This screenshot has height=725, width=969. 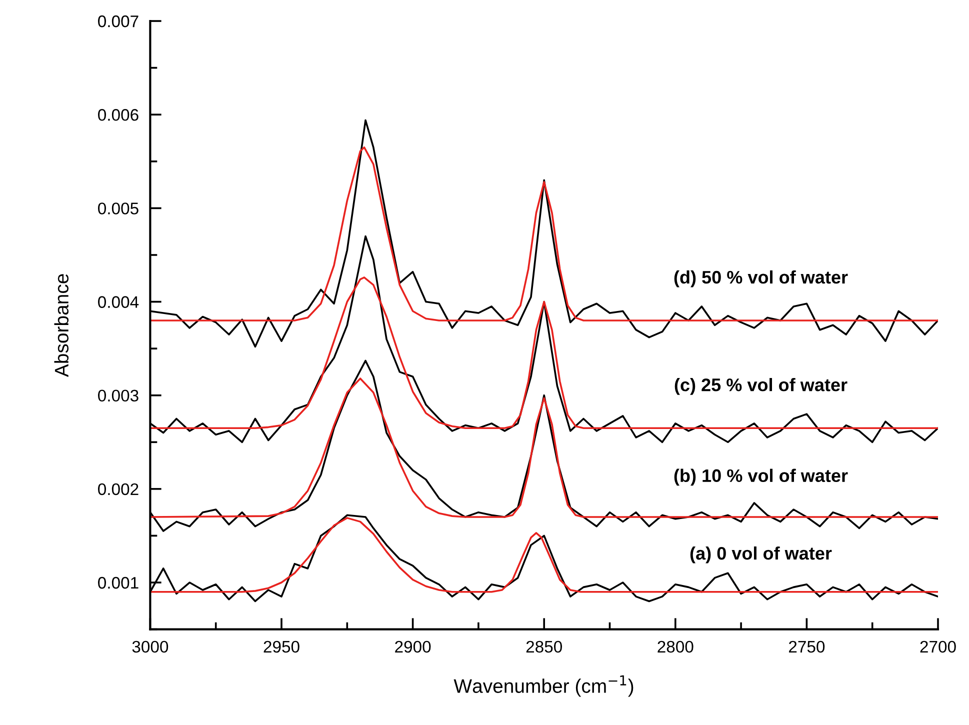 I want to click on x-axis-title: Wavenumber (cm$^{−1}$), so click(x=544, y=686).